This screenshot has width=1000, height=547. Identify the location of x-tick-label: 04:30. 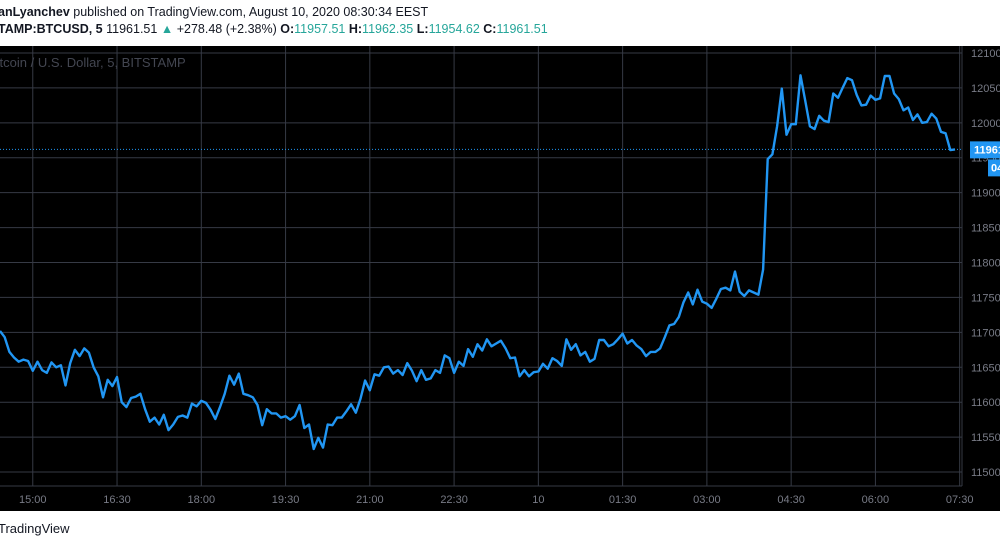
(791, 500).